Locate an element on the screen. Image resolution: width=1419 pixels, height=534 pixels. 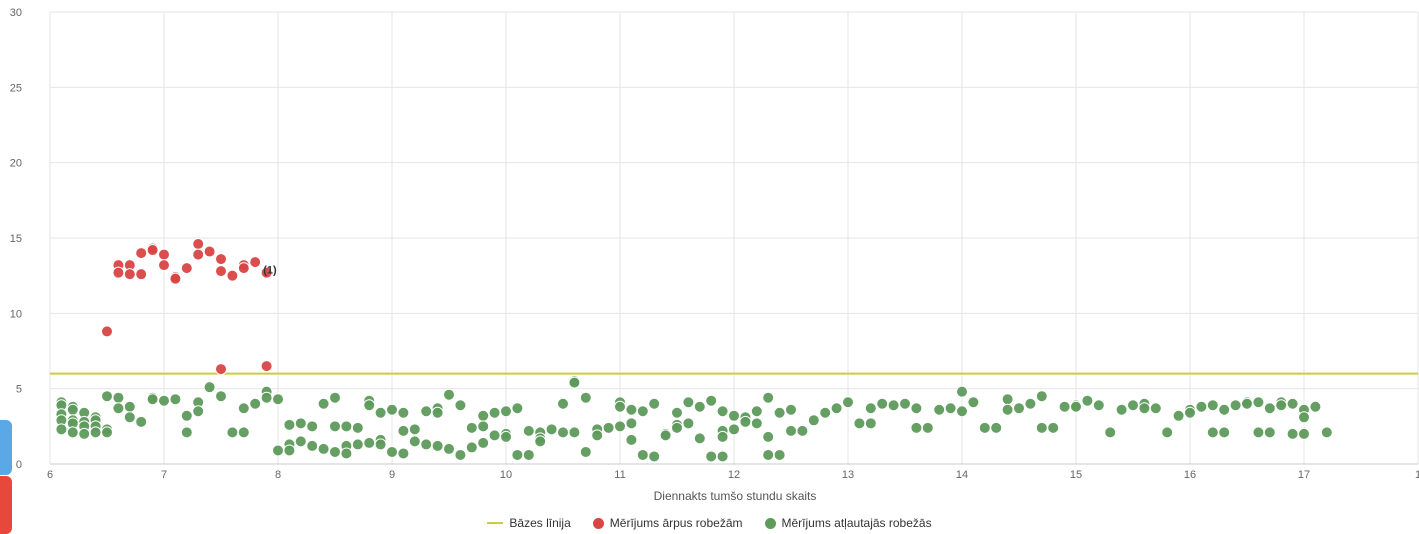
annotations: (1) is located at coordinates (270, 271).